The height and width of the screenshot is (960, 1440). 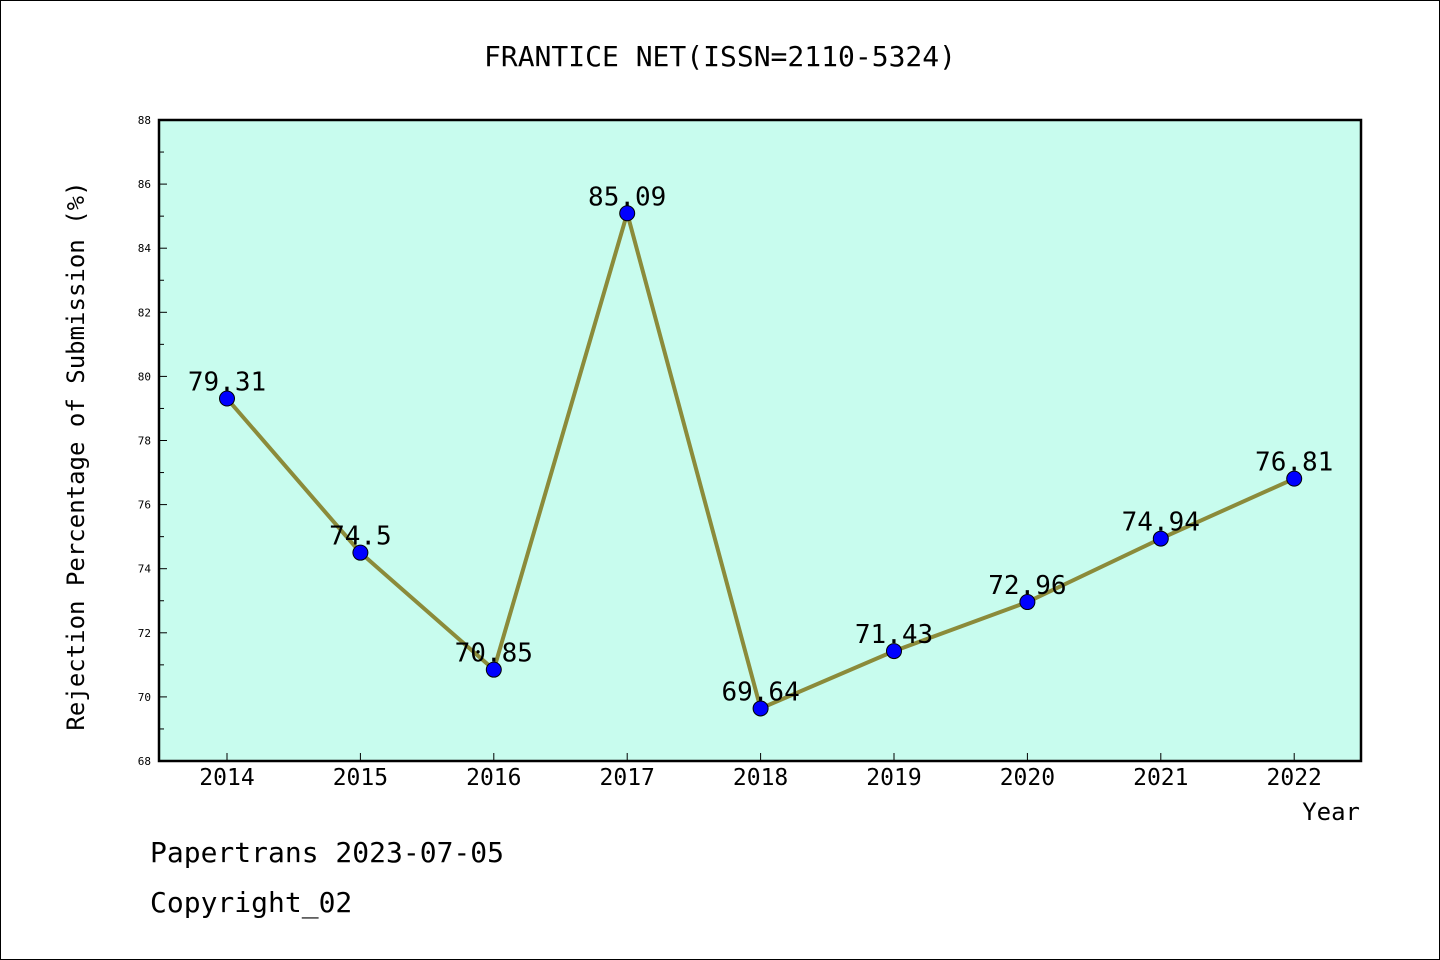 What do you see at coordinates (144, 505) in the screenshot?
I see `y-tick-label: 76` at bounding box center [144, 505].